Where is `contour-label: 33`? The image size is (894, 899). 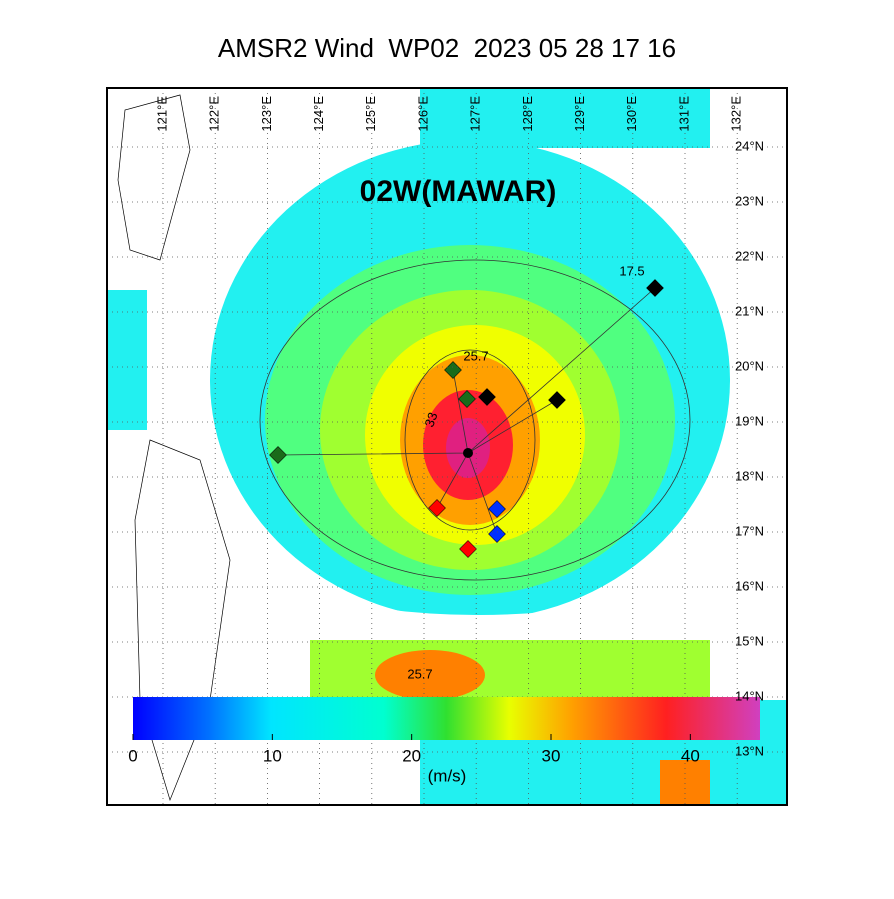 contour-label: 33 is located at coordinates (430, 419).